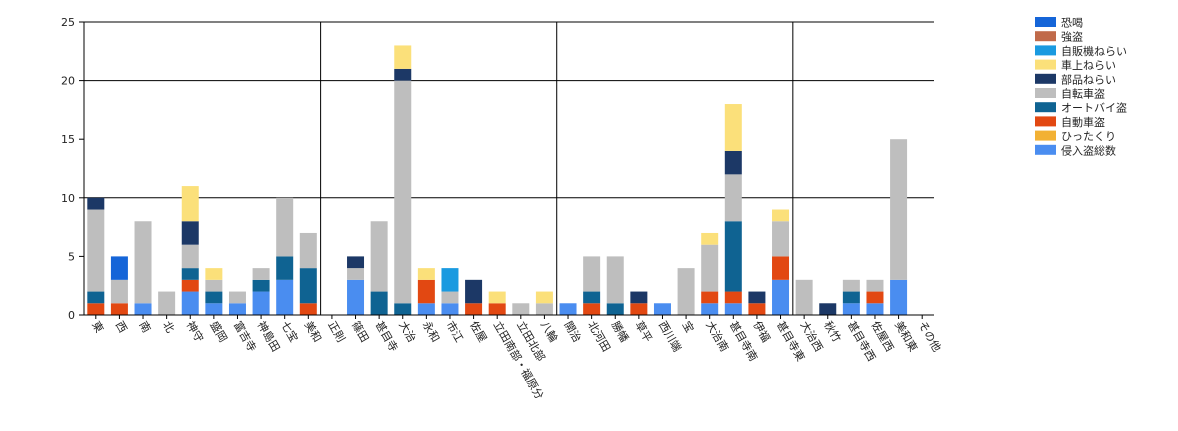  Describe the element at coordinates (572, 332) in the screenshot. I see `x-category-label: 開治` at that location.